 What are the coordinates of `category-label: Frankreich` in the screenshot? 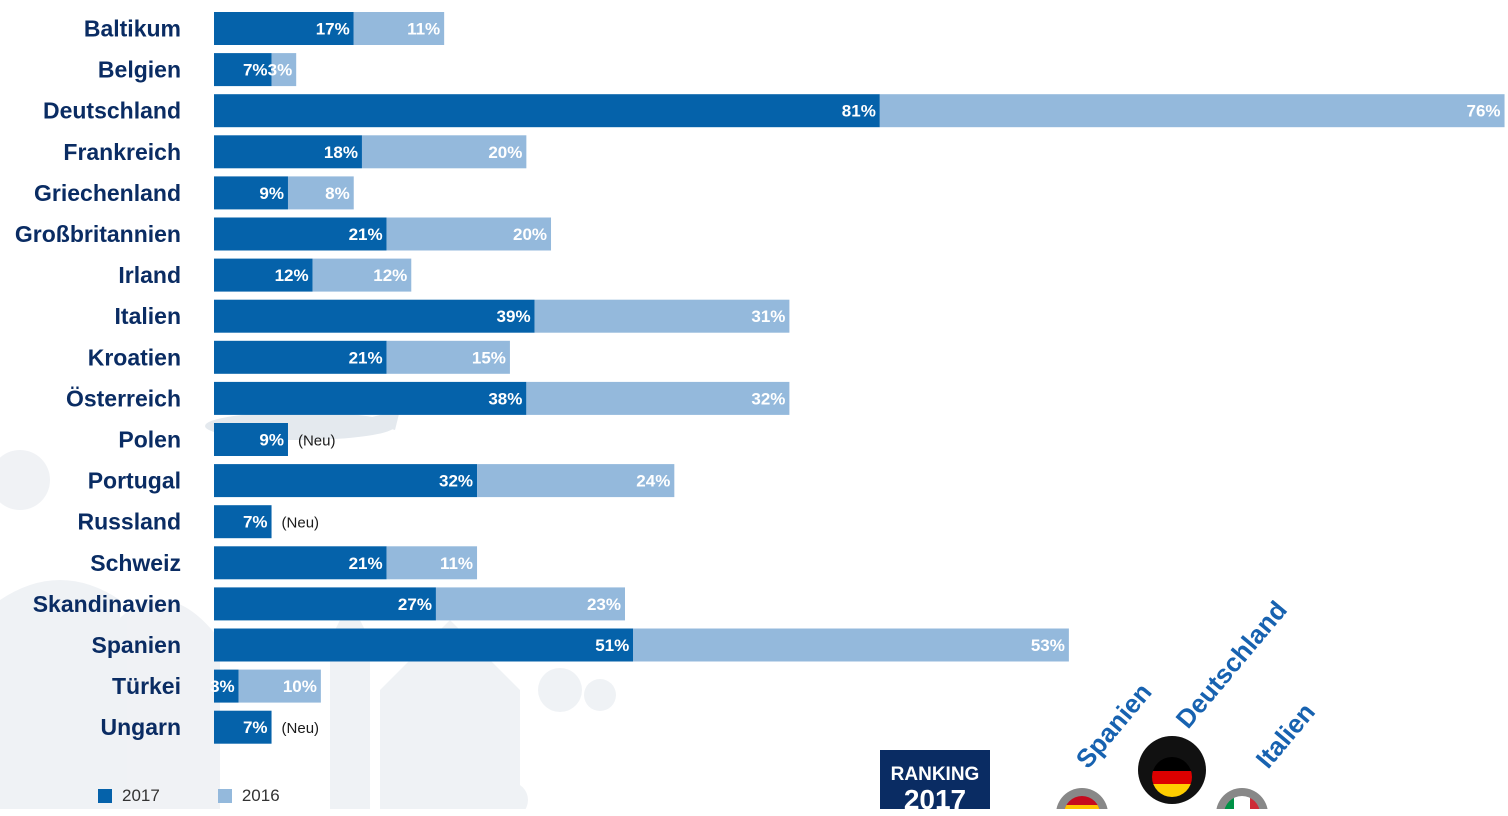 It's located at (122, 152).